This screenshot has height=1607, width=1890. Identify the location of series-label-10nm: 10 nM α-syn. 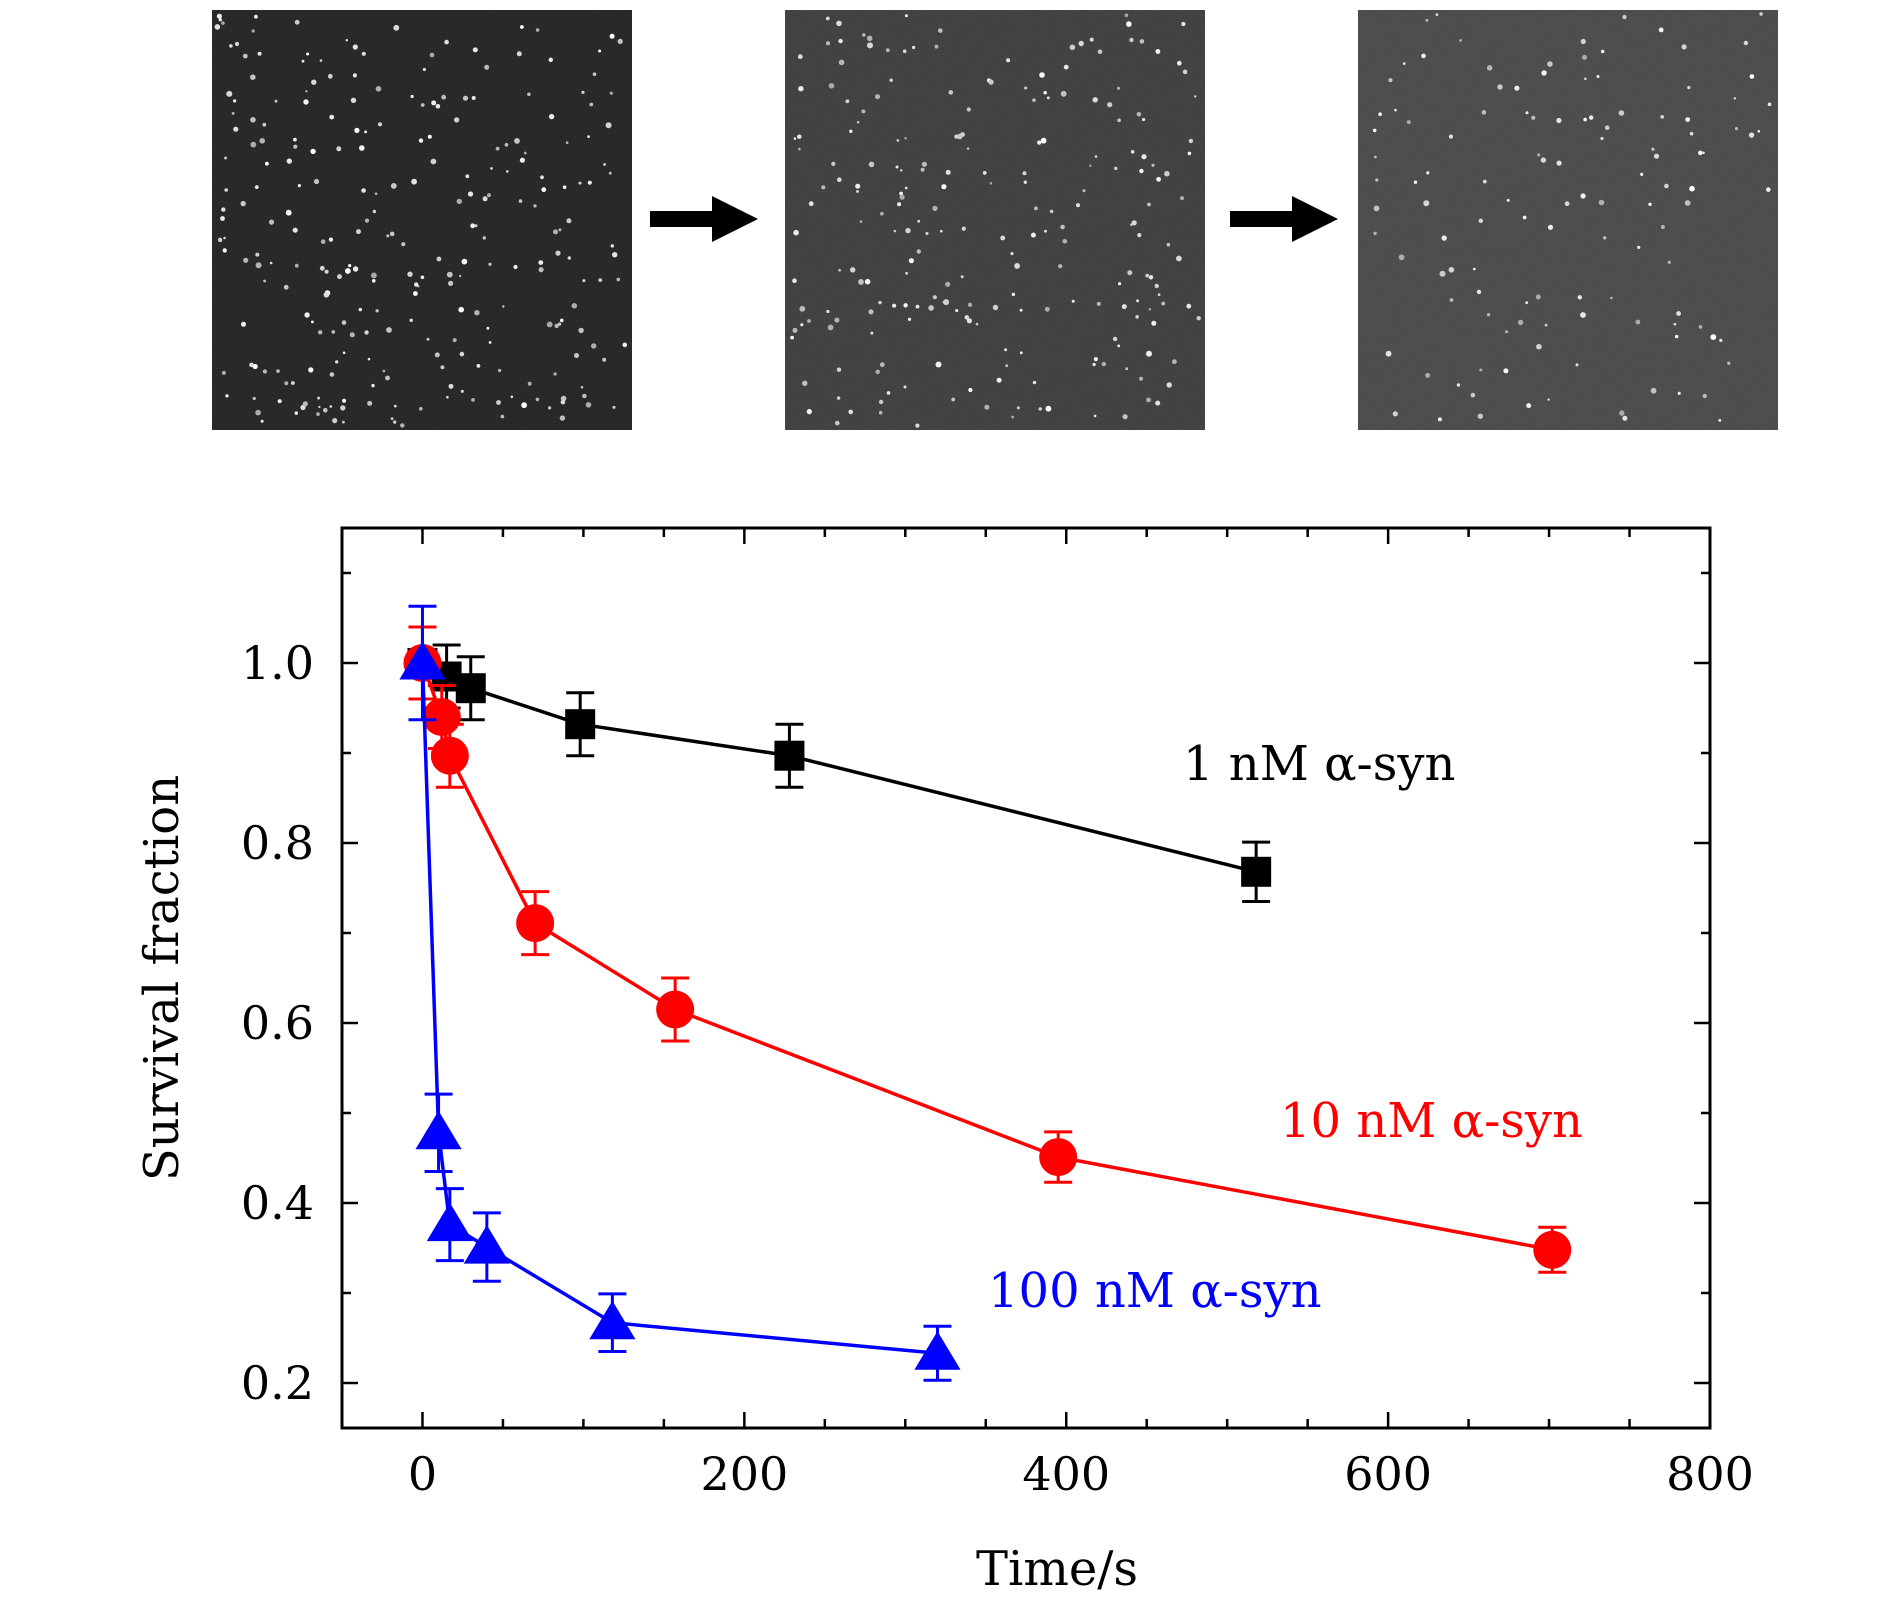
(1431, 1121).